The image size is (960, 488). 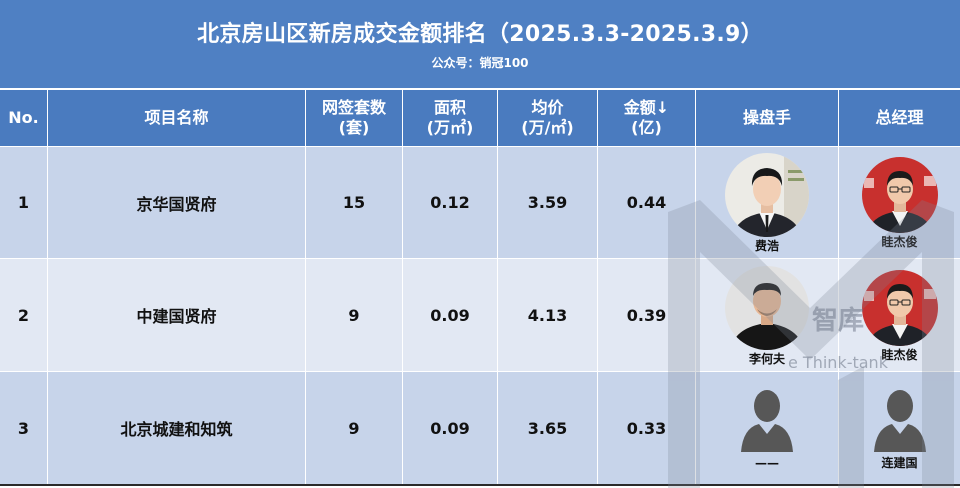 I want to click on project-name-cell: 北京城建和知筑, so click(x=176, y=428).